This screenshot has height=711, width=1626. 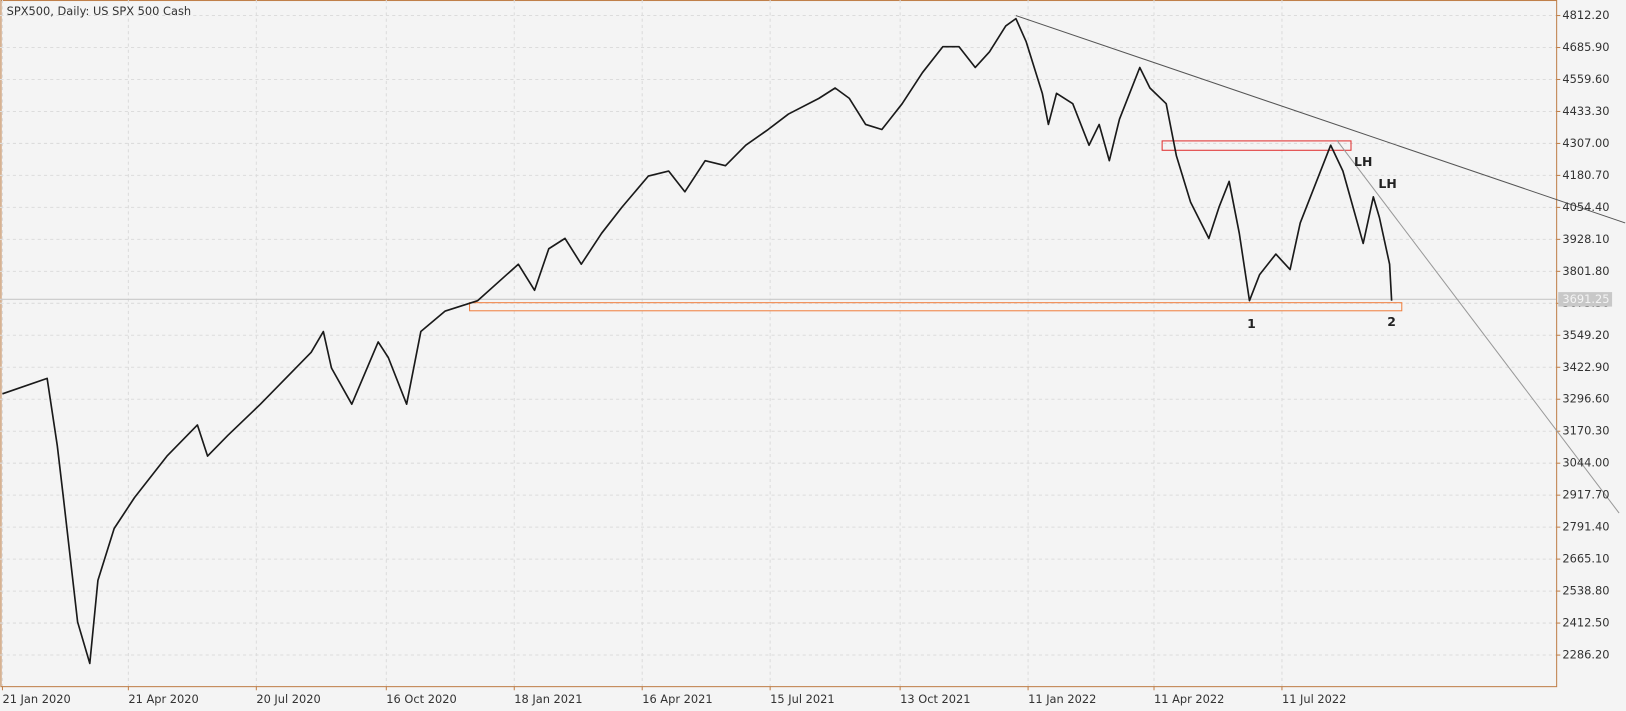 What do you see at coordinates (1585, 111) in the screenshot?
I see `y-tick-label: 4433.30` at bounding box center [1585, 111].